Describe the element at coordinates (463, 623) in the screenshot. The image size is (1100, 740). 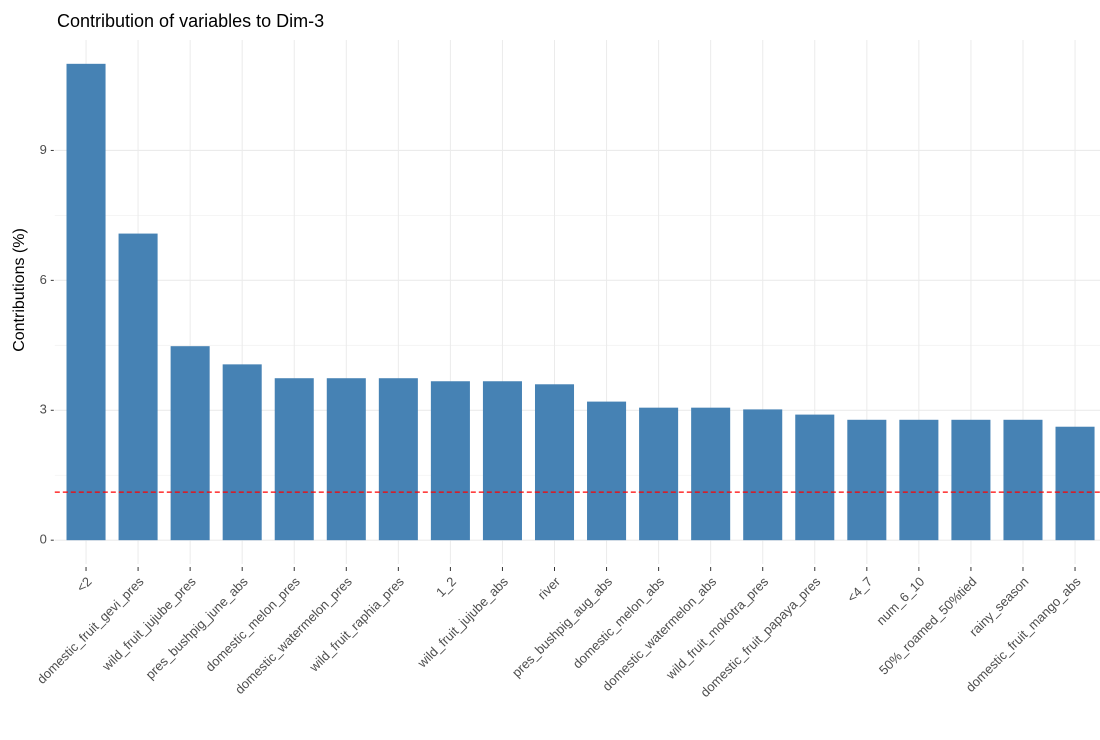
I see `x-tick-label: wild_fruit_jujube_abs` at that location.